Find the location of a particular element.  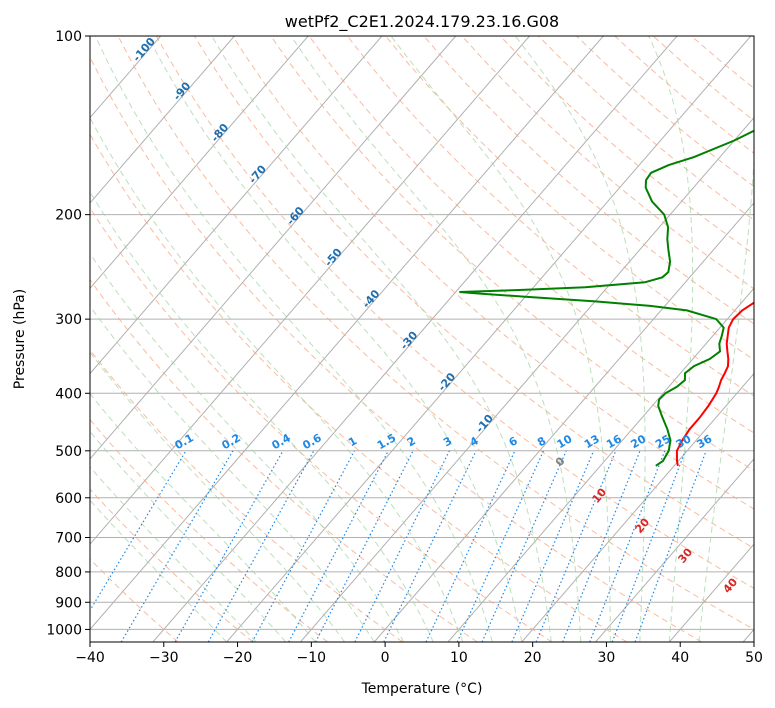

y-tick-label: 500 is located at coordinates (68, 452).